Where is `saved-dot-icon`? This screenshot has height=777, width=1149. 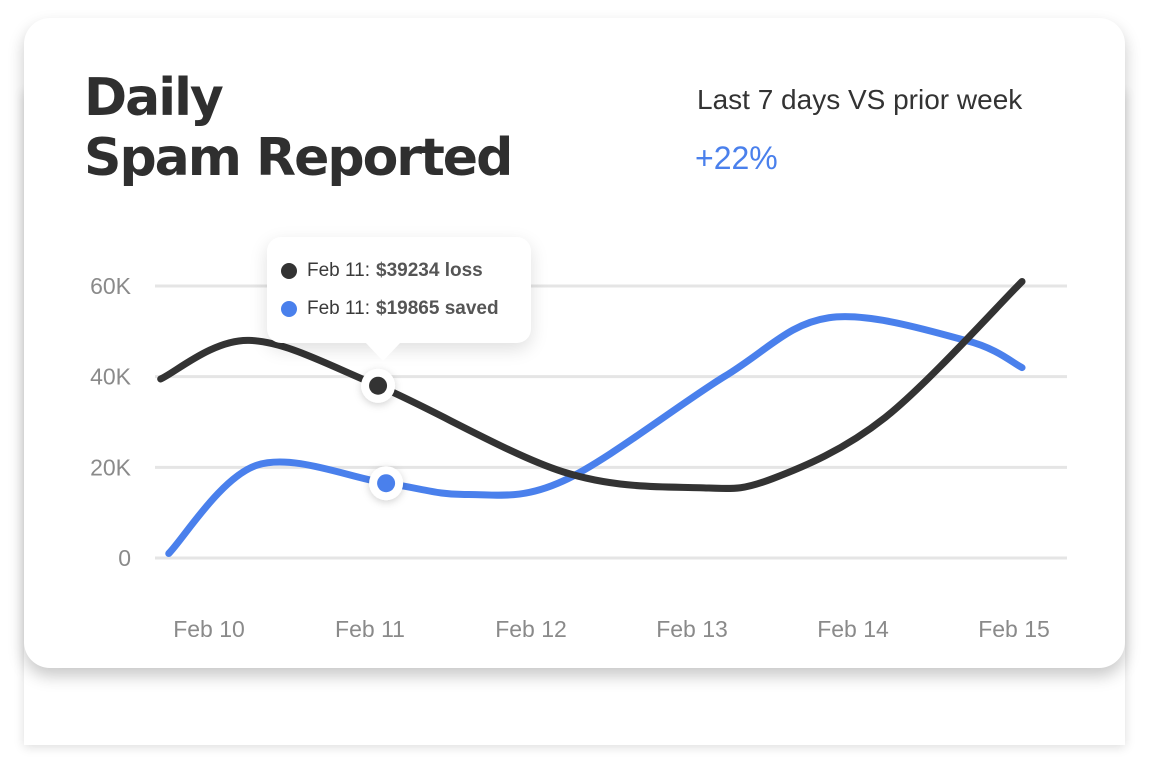
saved-dot-icon is located at coordinates (289, 309).